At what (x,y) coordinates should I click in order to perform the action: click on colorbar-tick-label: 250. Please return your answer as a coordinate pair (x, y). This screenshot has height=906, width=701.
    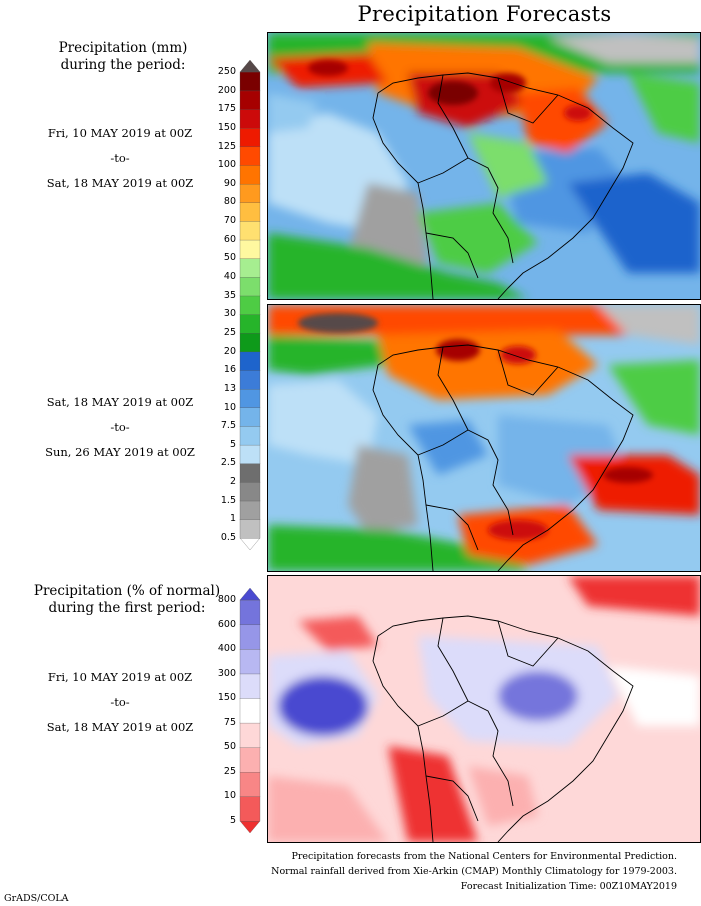
    Looking at the image, I should click on (226, 71).